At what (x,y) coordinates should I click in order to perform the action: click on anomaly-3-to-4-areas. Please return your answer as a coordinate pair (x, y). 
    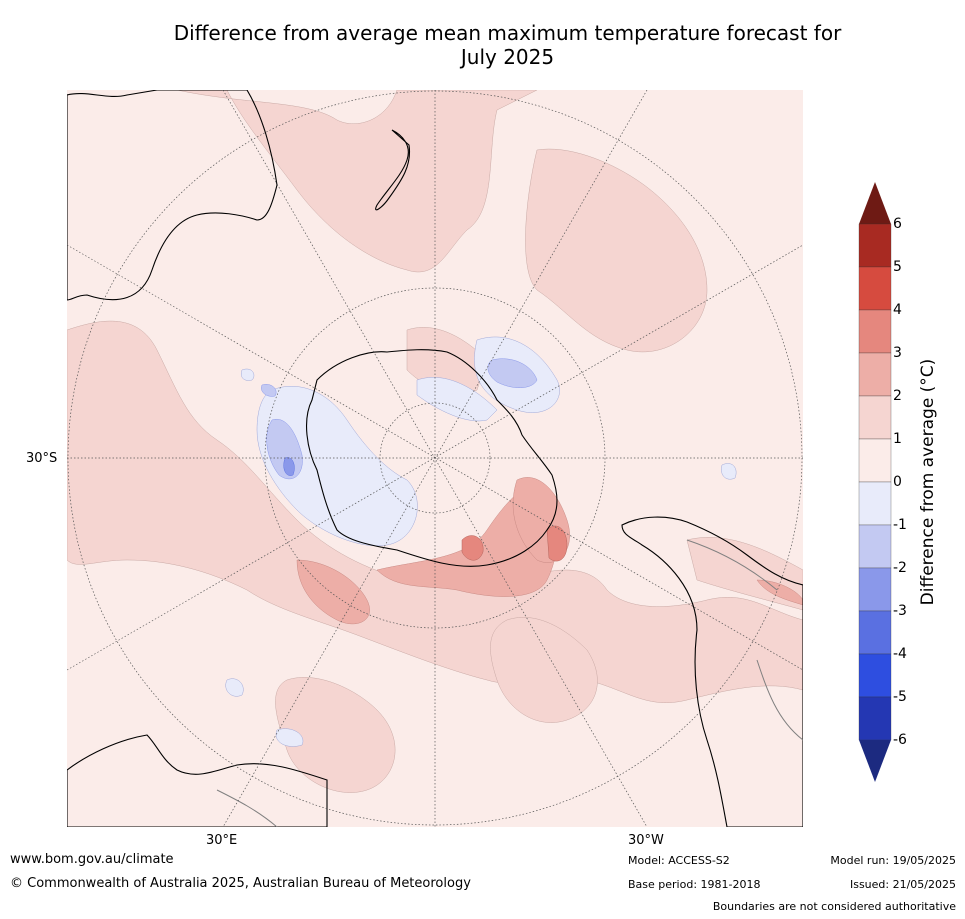
    Looking at the image, I should click on (514, 543).